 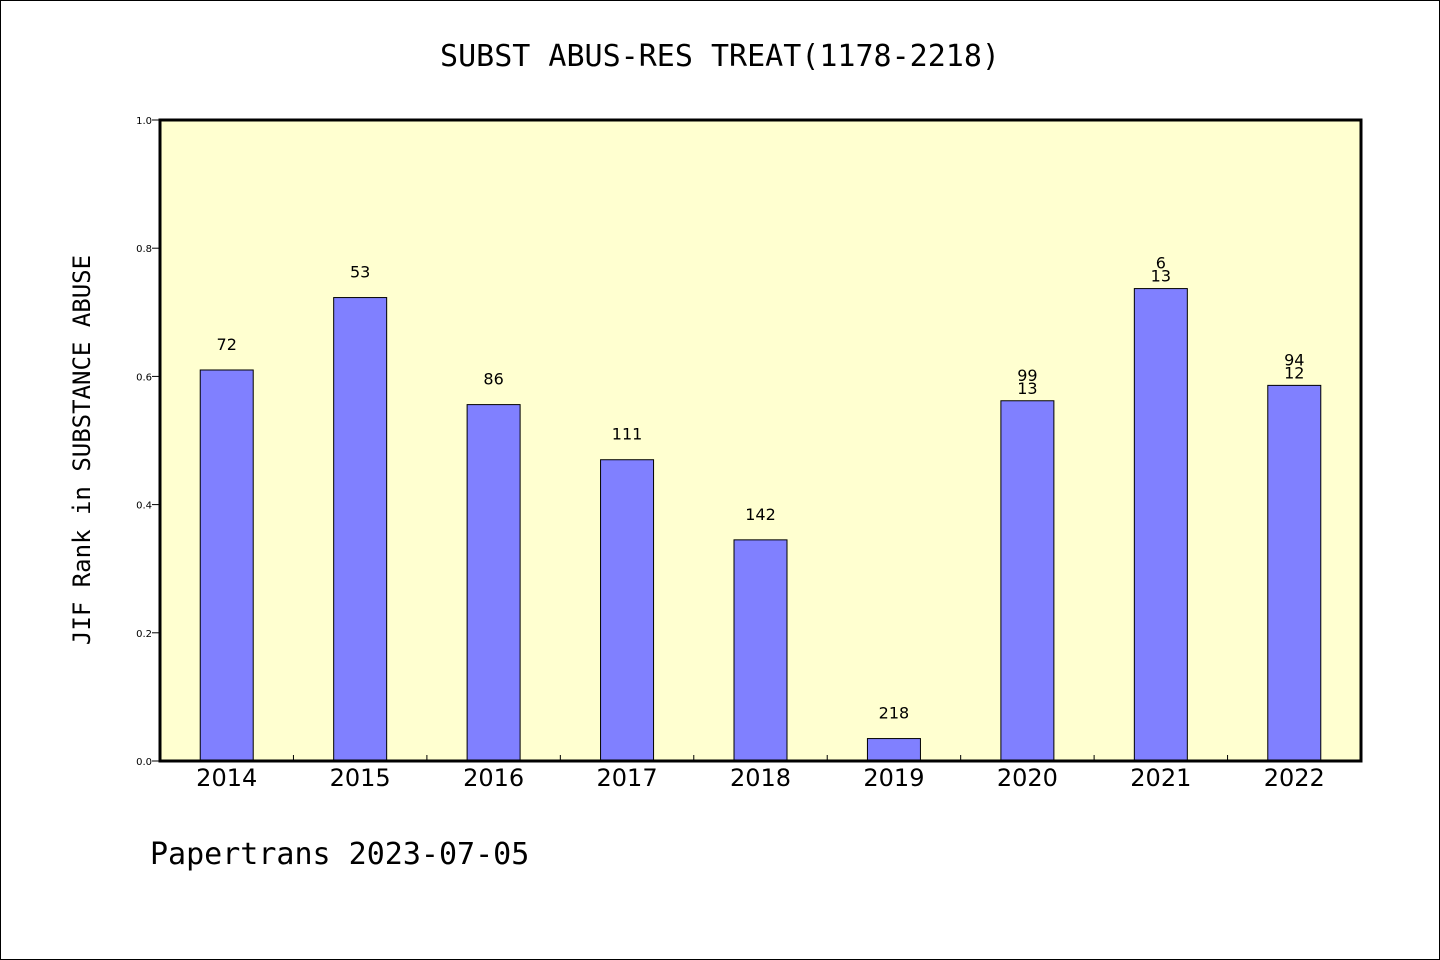 I want to click on bar-2020, so click(x=1027, y=581).